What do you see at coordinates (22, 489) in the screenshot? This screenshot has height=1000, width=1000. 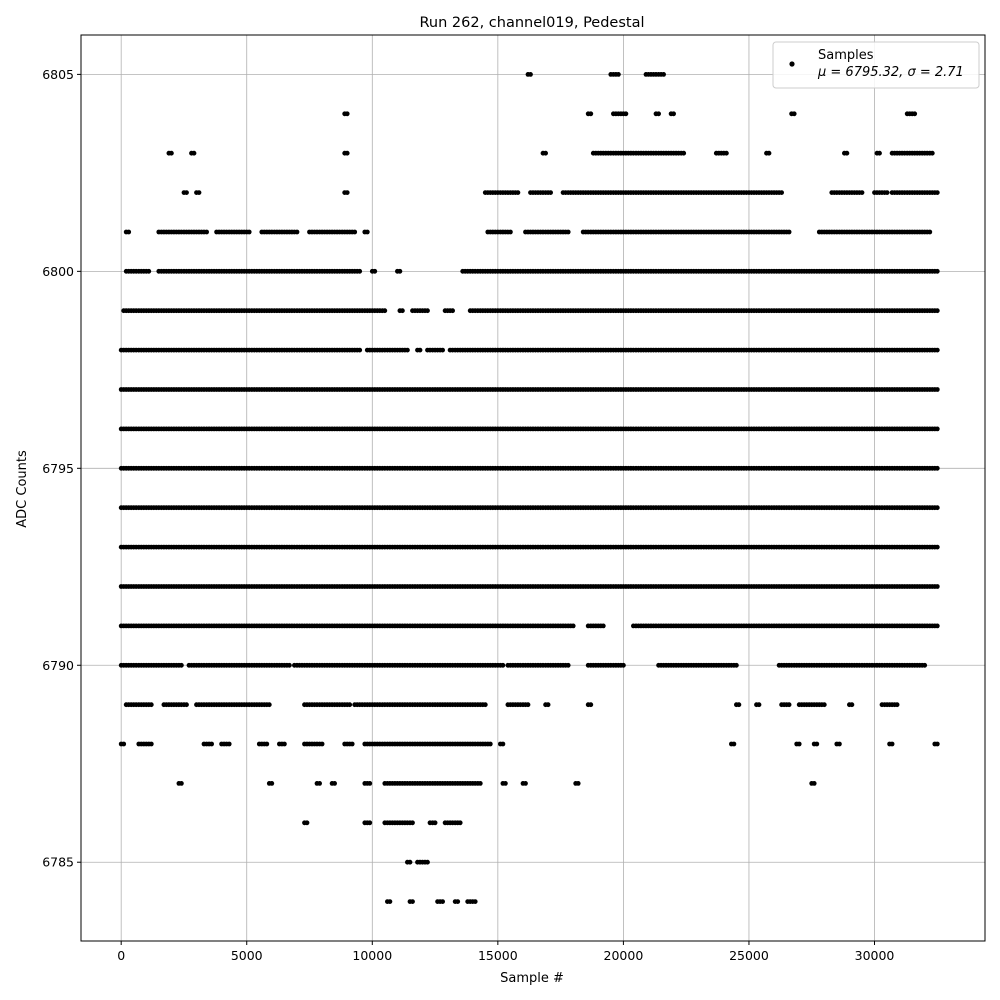 I see `y-axis-label: ADC Counts` at bounding box center [22, 489].